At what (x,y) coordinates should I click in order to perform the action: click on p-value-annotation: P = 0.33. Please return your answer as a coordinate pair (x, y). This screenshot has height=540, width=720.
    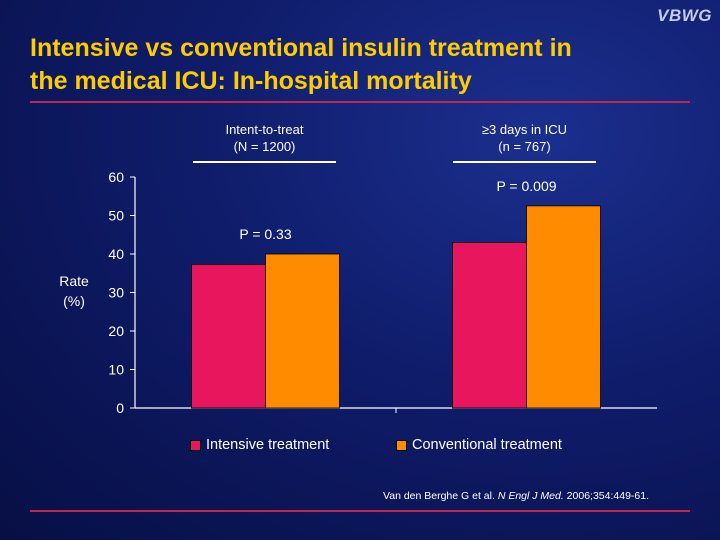
    Looking at the image, I should click on (265, 234).